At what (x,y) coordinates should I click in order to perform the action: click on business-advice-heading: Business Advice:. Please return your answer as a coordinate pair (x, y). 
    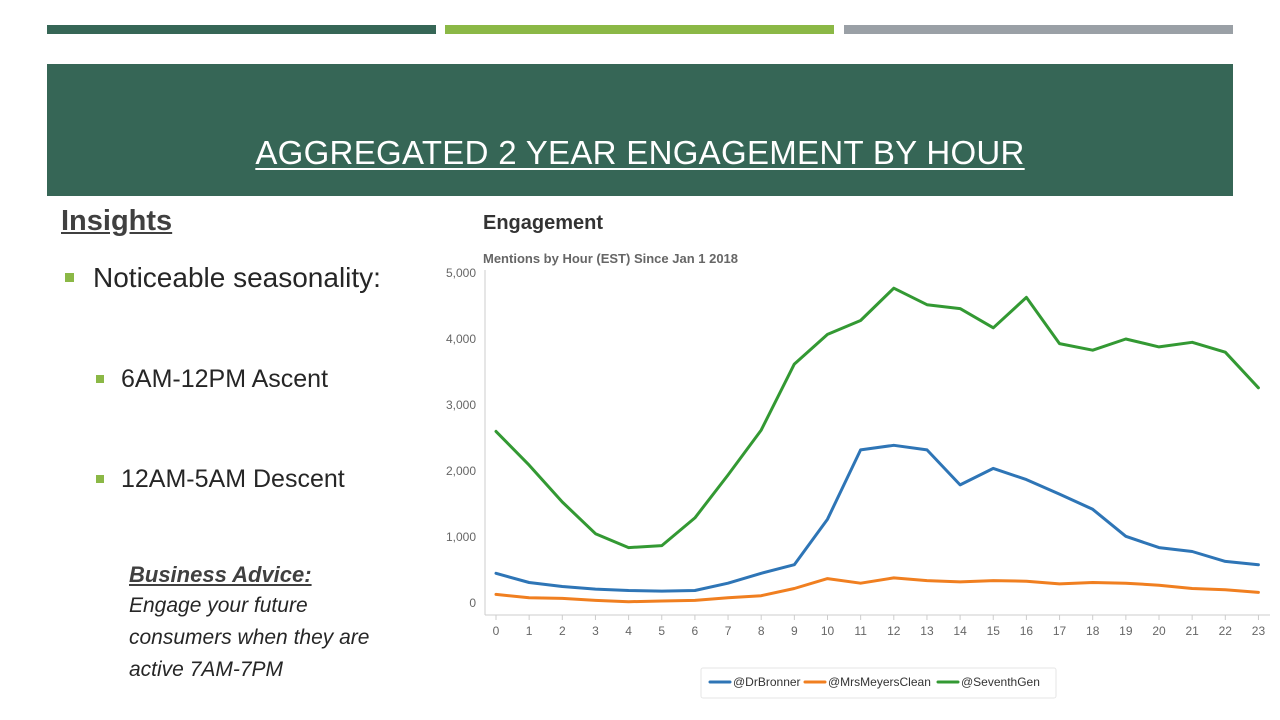
    Looking at the image, I should click on (220, 574).